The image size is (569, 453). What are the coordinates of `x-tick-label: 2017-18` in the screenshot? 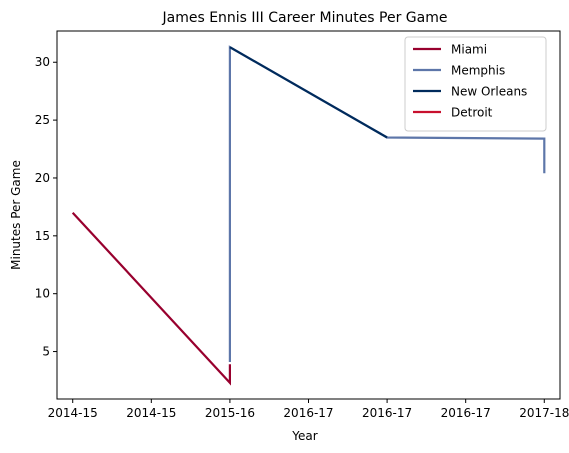 It's located at (544, 413).